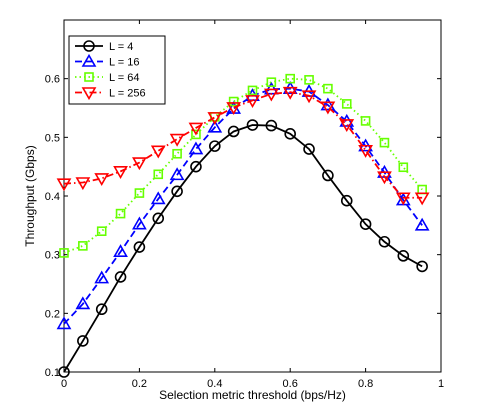  Describe the element at coordinates (441, 384) in the screenshot. I see `x-tick-label: 1` at that location.